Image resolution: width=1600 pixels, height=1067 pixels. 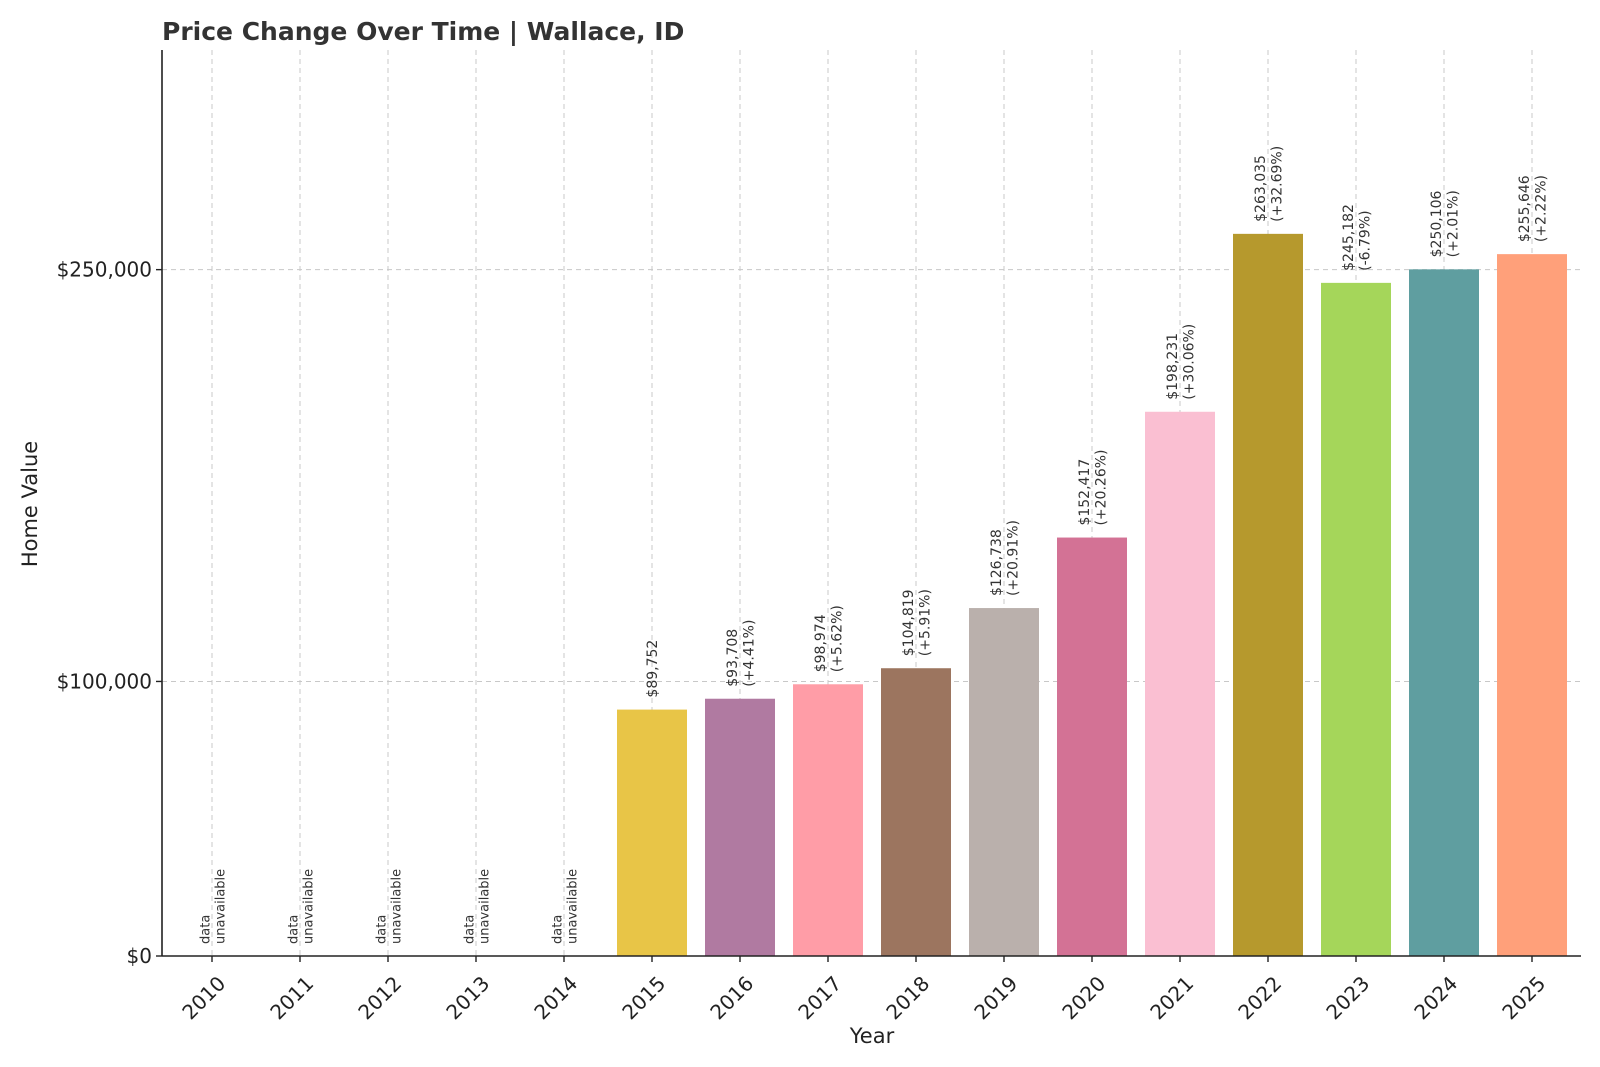 I want to click on x-tick-label: 2024, so click(x=1435, y=997).